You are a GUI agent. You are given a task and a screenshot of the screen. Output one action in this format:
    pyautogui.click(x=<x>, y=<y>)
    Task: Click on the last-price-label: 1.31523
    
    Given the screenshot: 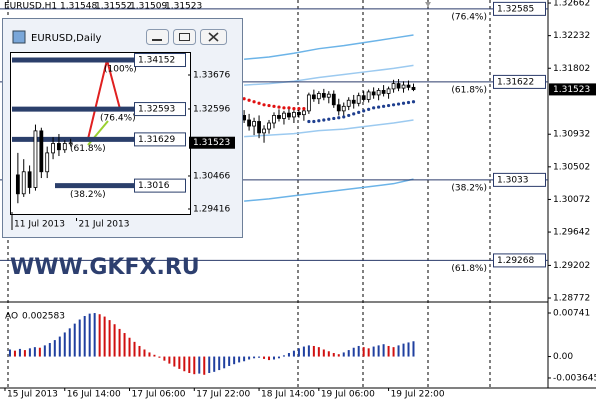 What is the action you would take?
    pyautogui.click(x=211, y=143)
    